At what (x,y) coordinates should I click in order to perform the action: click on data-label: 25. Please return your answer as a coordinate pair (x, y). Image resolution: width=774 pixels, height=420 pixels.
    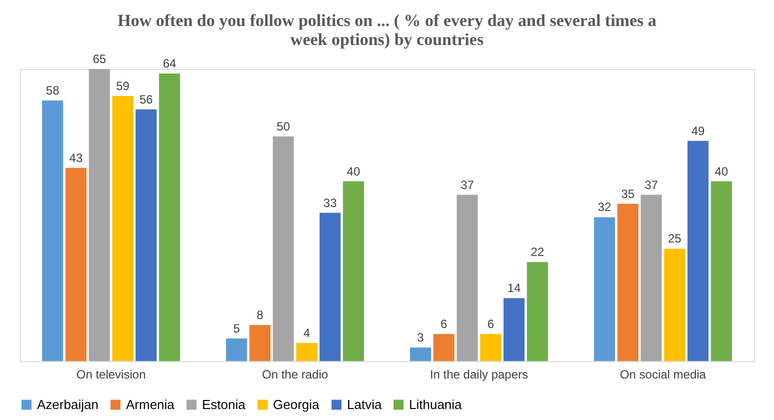
    Looking at the image, I should click on (675, 239).